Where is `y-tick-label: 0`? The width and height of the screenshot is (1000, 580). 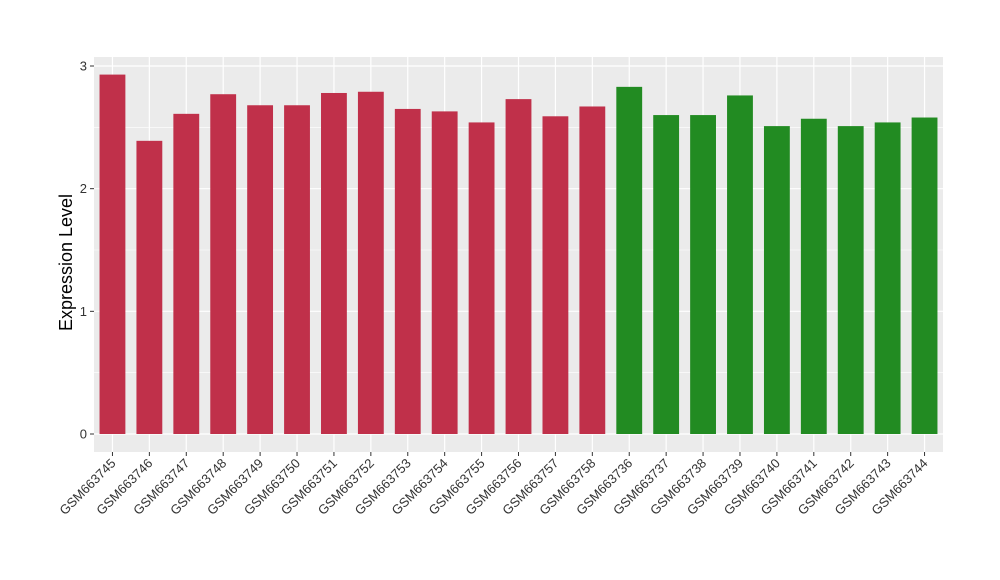
y-tick-label: 0 is located at coordinates (83, 434).